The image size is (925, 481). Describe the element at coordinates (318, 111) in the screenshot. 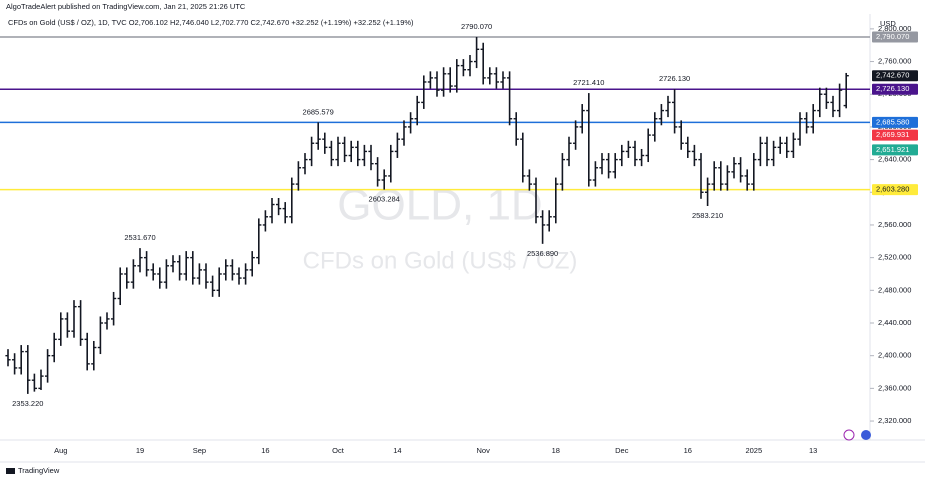

I see `high-label: 2685.579` at that location.